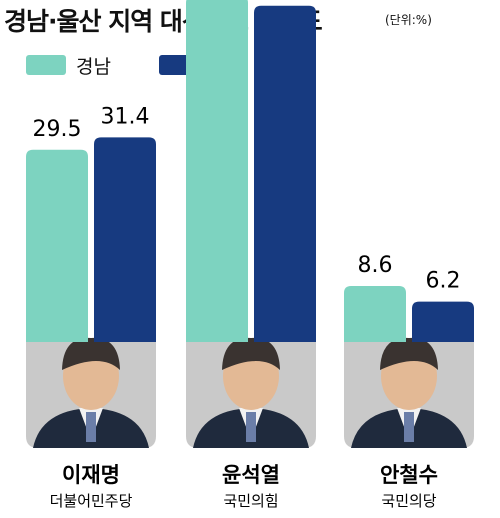 The height and width of the screenshot is (518, 500). What do you see at coordinates (375, 265) in the screenshot?
I see `value-label-ahn-cheolsoo-gyeongnam: 8.6` at bounding box center [375, 265].